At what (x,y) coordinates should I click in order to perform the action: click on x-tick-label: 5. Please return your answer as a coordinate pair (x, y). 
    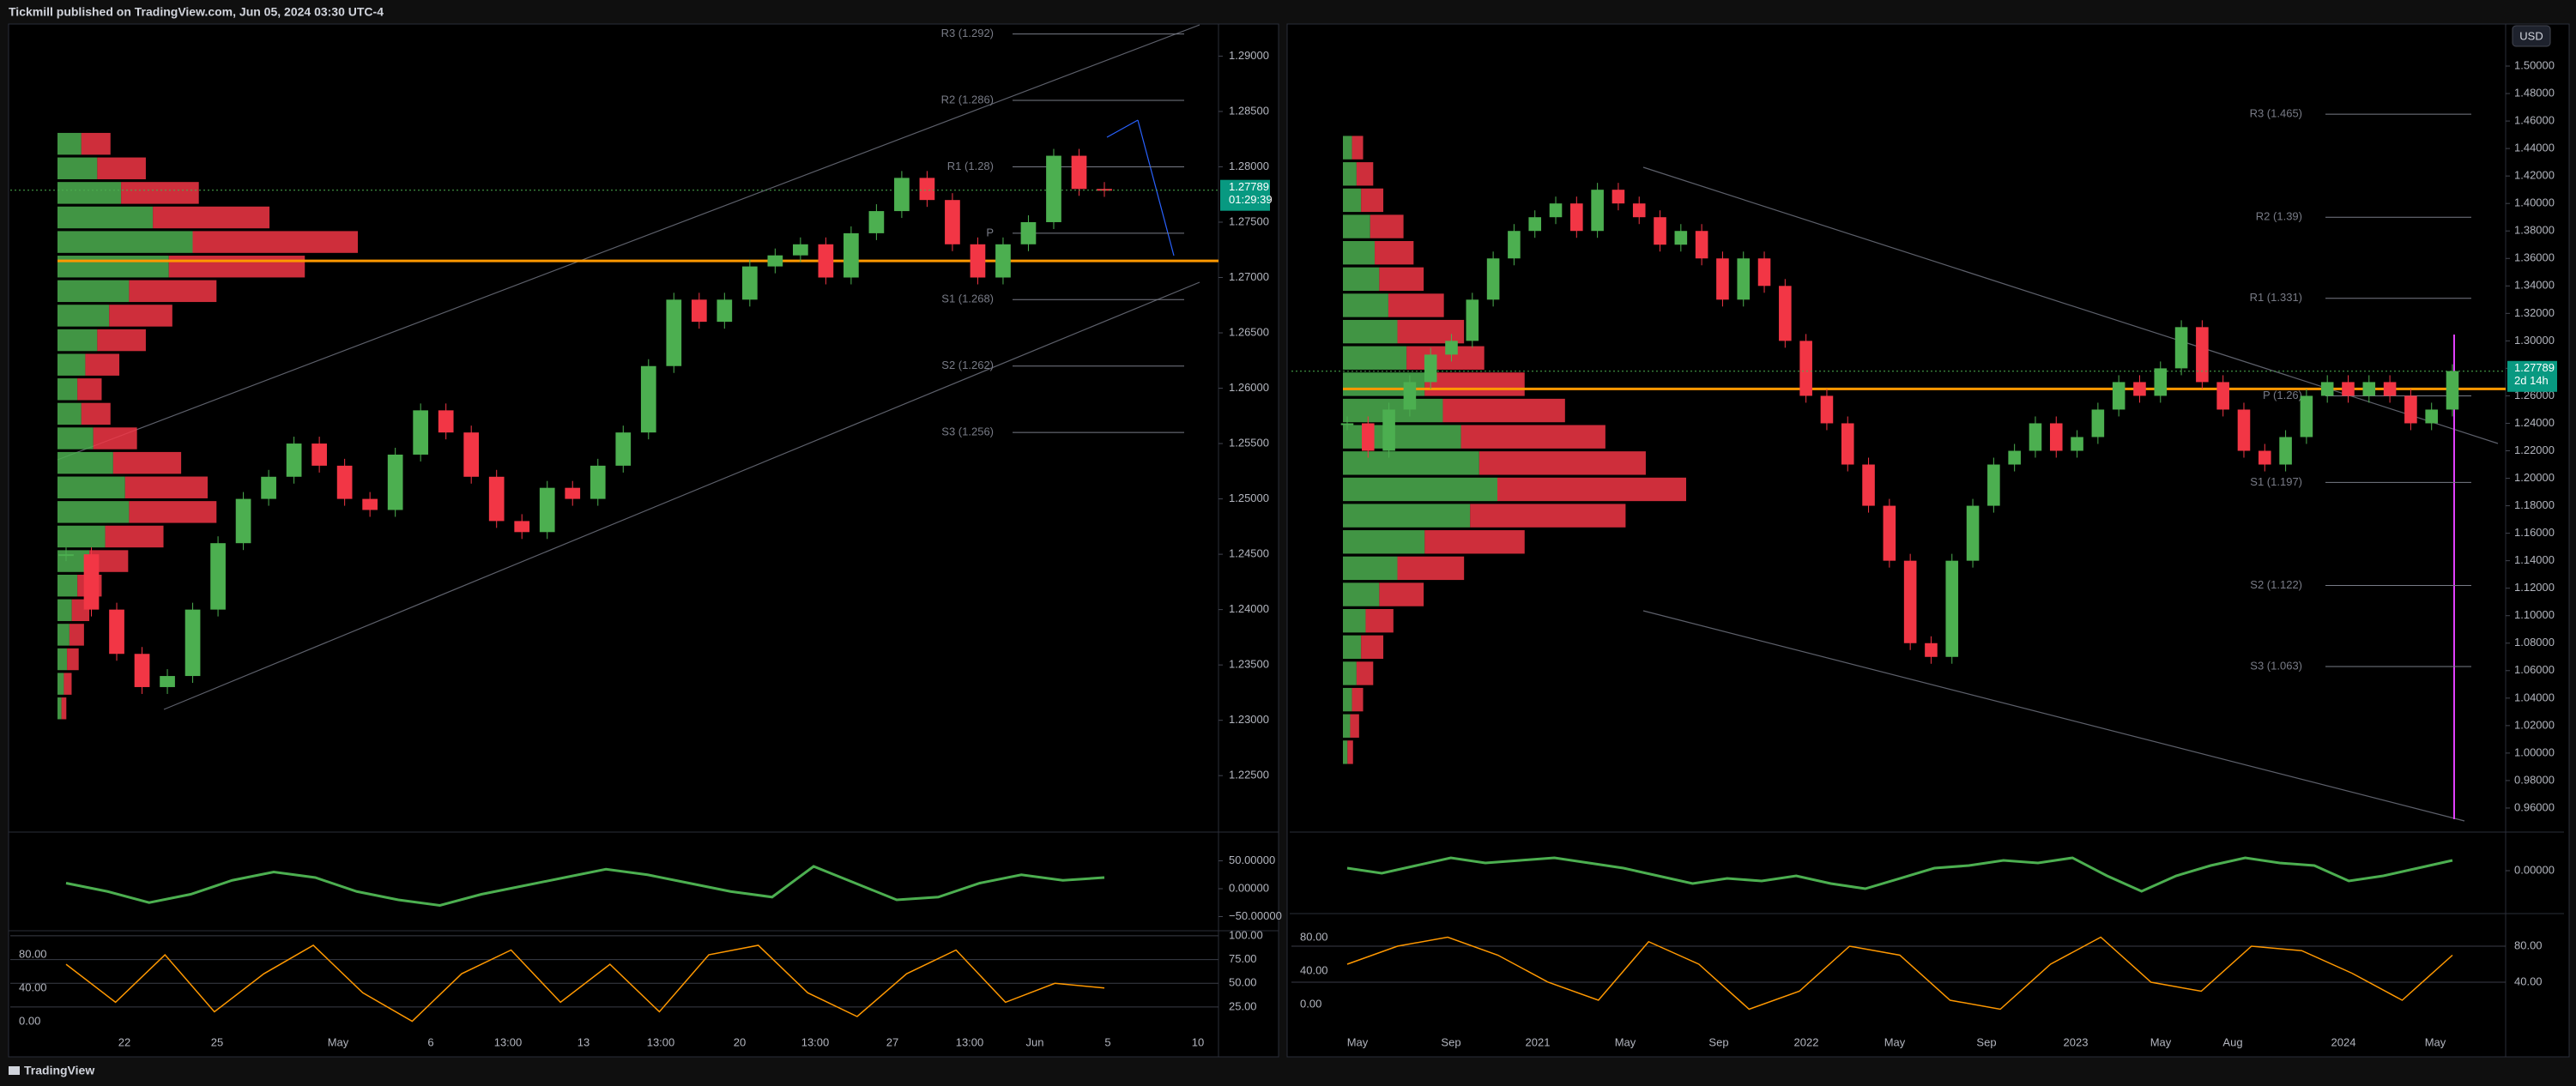
    Looking at the image, I should click on (1107, 1041).